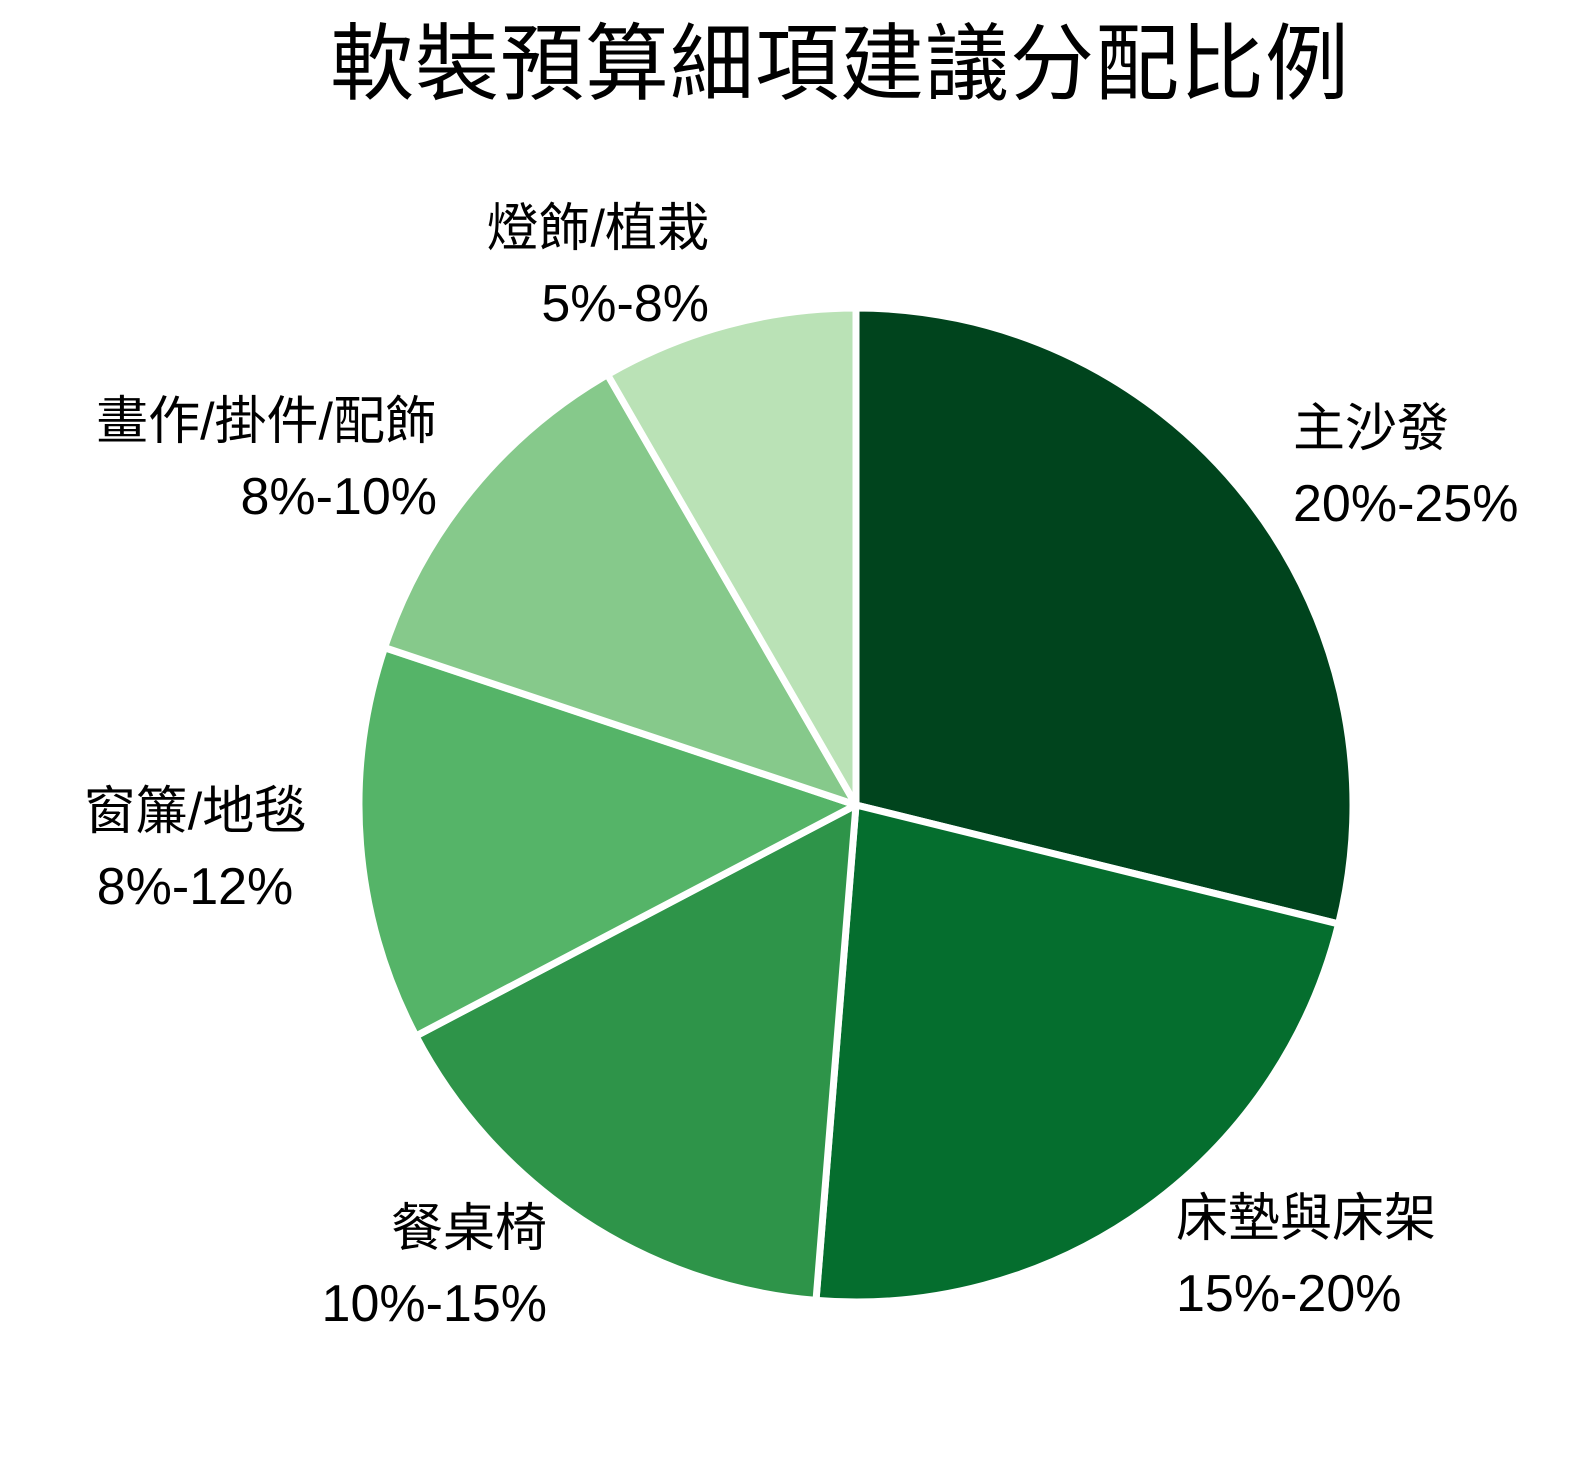  Describe the element at coordinates (1289, 1293) in the screenshot. I see `slice-label-range: 15%-20%` at that location.